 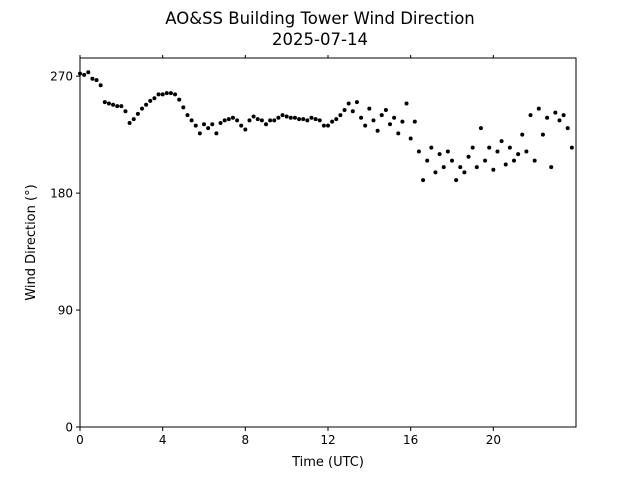 I want to click on x-tick-label: 12, so click(x=327, y=440).